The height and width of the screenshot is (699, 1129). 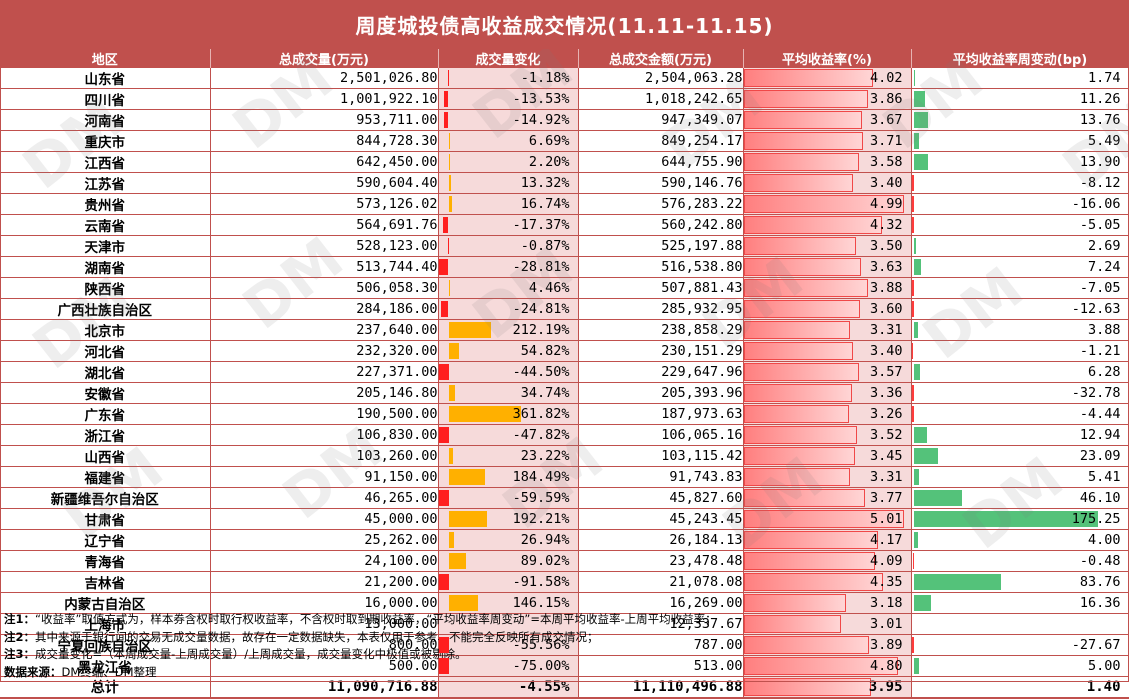 I want to click on volume-change-cell: 23.22%, so click(x=508, y=456).